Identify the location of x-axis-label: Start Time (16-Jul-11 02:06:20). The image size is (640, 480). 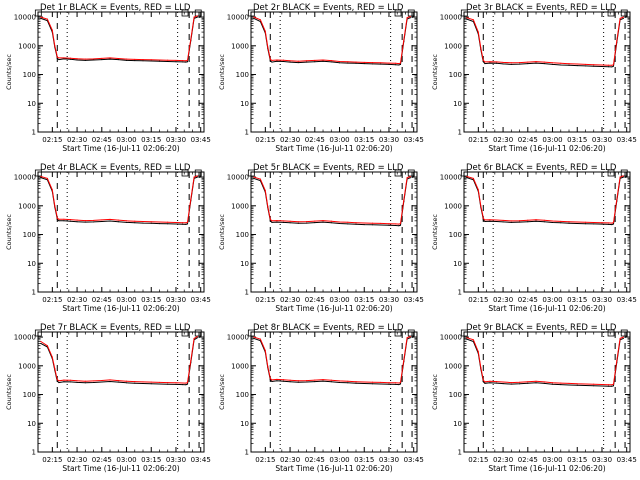
(546, 308).